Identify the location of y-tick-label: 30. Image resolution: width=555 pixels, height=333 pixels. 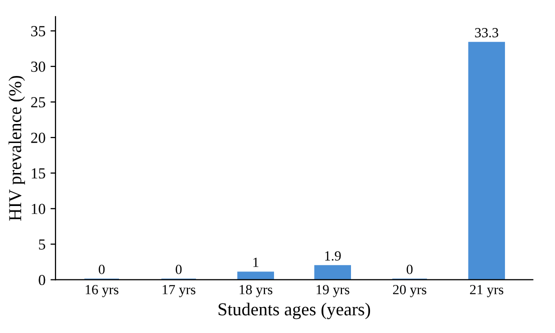
(38, 67).